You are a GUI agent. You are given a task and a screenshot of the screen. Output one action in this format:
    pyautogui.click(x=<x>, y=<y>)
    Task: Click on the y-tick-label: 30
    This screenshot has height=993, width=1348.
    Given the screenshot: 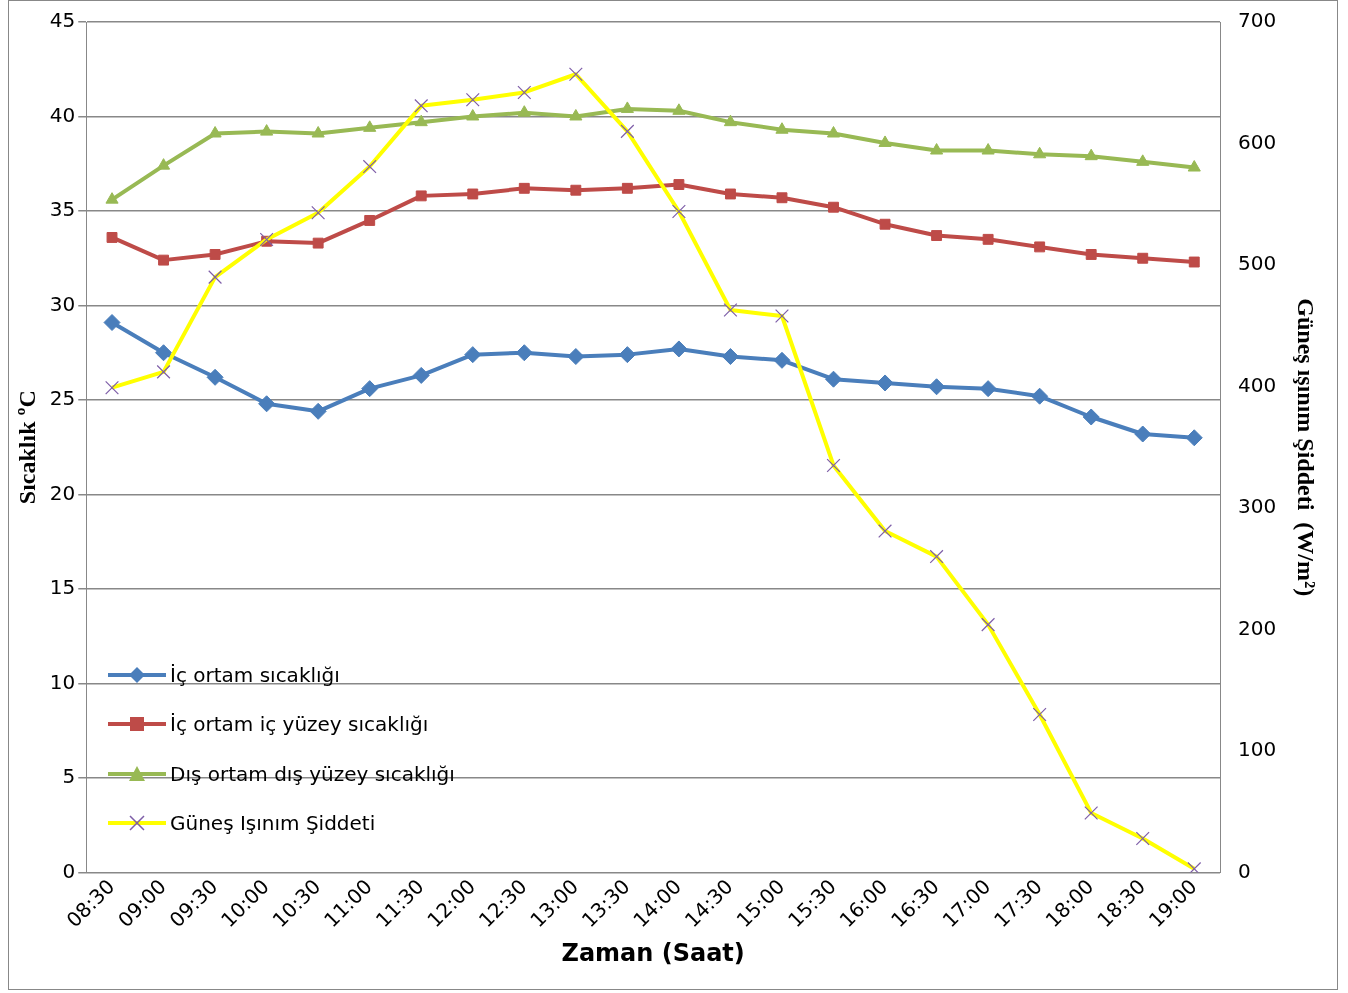 What is the action you would take?
    pyautogui.click(x=62, y=303)
    